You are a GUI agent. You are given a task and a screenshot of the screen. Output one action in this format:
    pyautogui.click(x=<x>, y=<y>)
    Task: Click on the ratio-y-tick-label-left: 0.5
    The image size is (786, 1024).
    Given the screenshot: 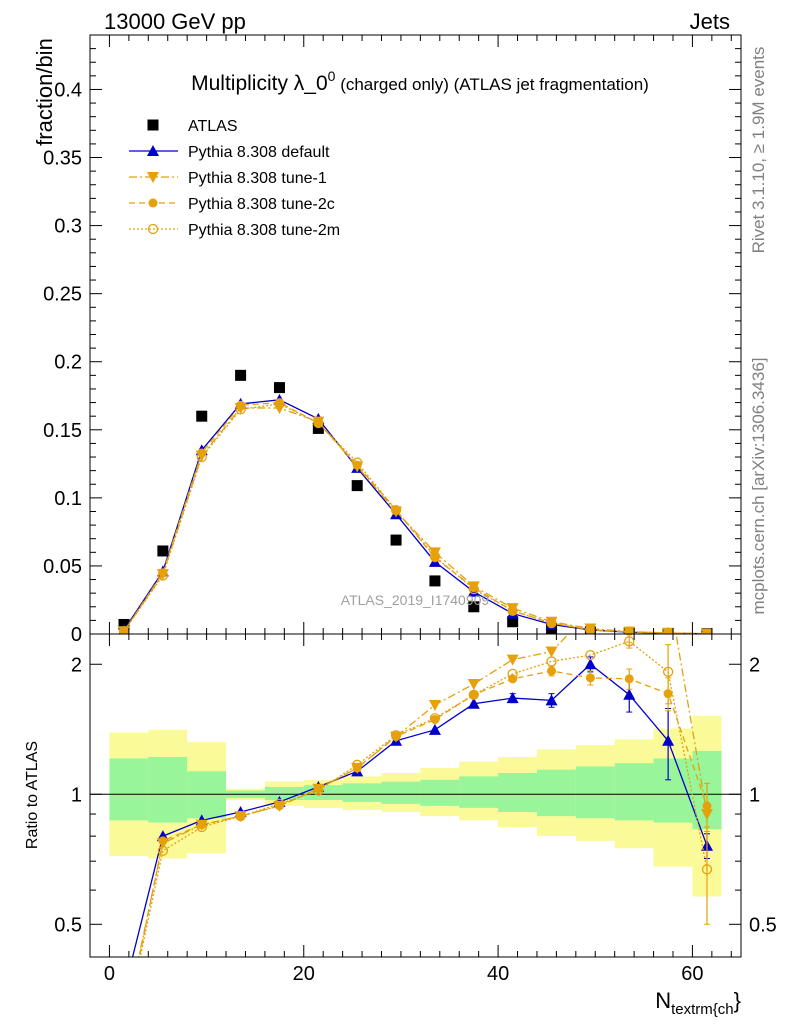 What is the action you would take?
    pyautogui.click(x=68, y=925)
    